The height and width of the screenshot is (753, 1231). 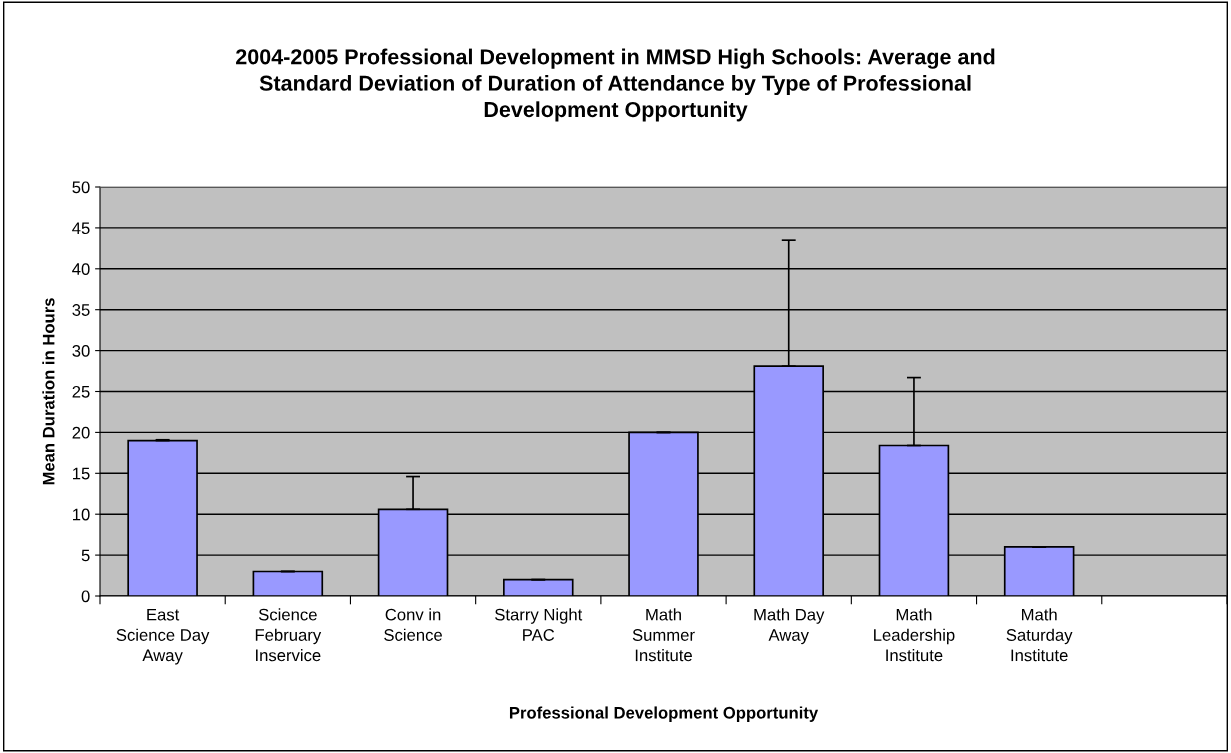 What do you see at coordinates (163, 636) in the screenshot?
I see `x-tick-label: East Science Day Away` at bounding box center [163, 636].